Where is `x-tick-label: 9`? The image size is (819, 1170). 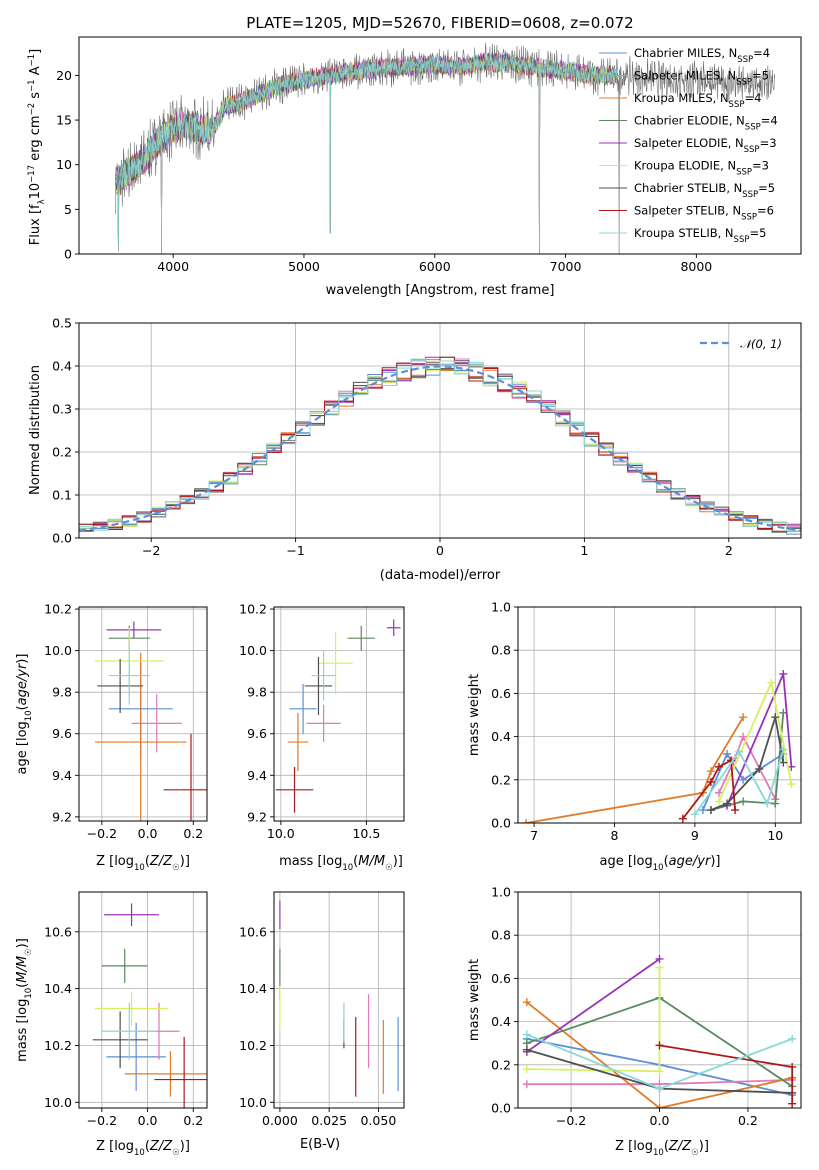
x-tick-label: 9 is located at coordinates (695, 835).